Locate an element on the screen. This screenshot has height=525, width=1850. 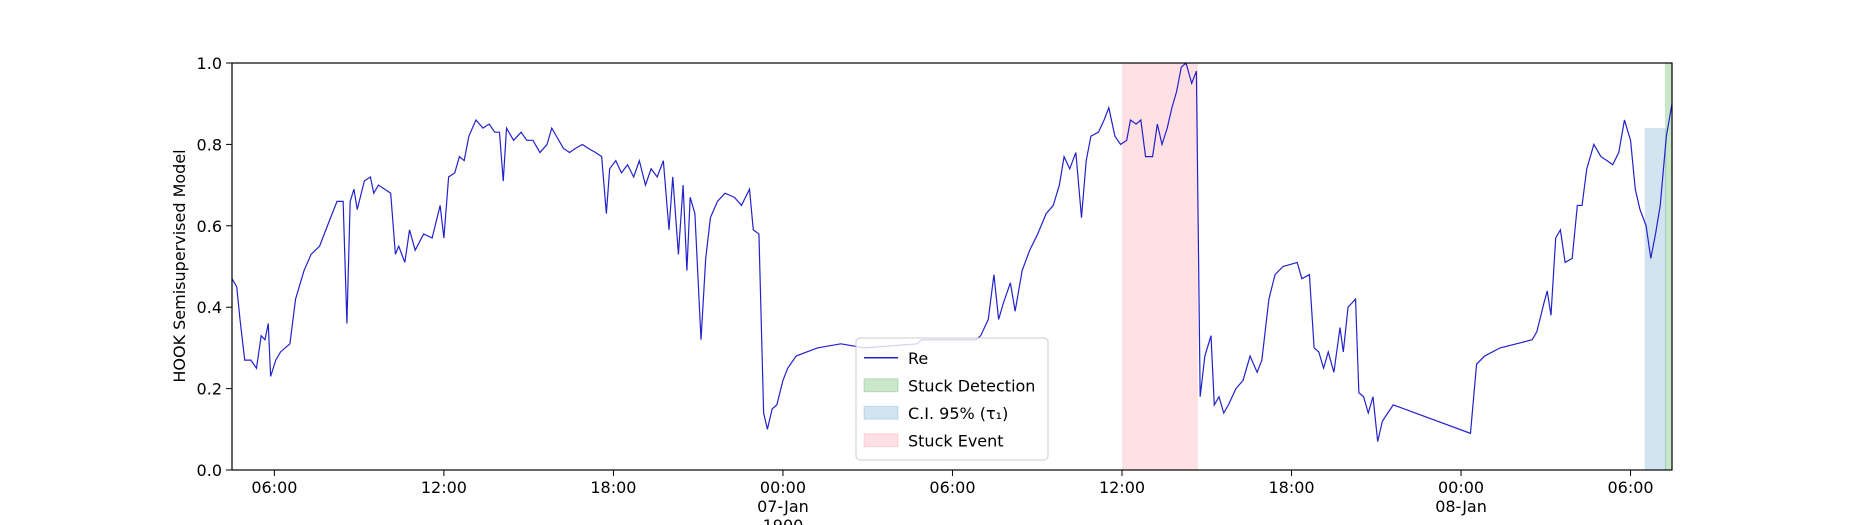
legend-label: Stuck Detection is located at coordinates (971, 385).